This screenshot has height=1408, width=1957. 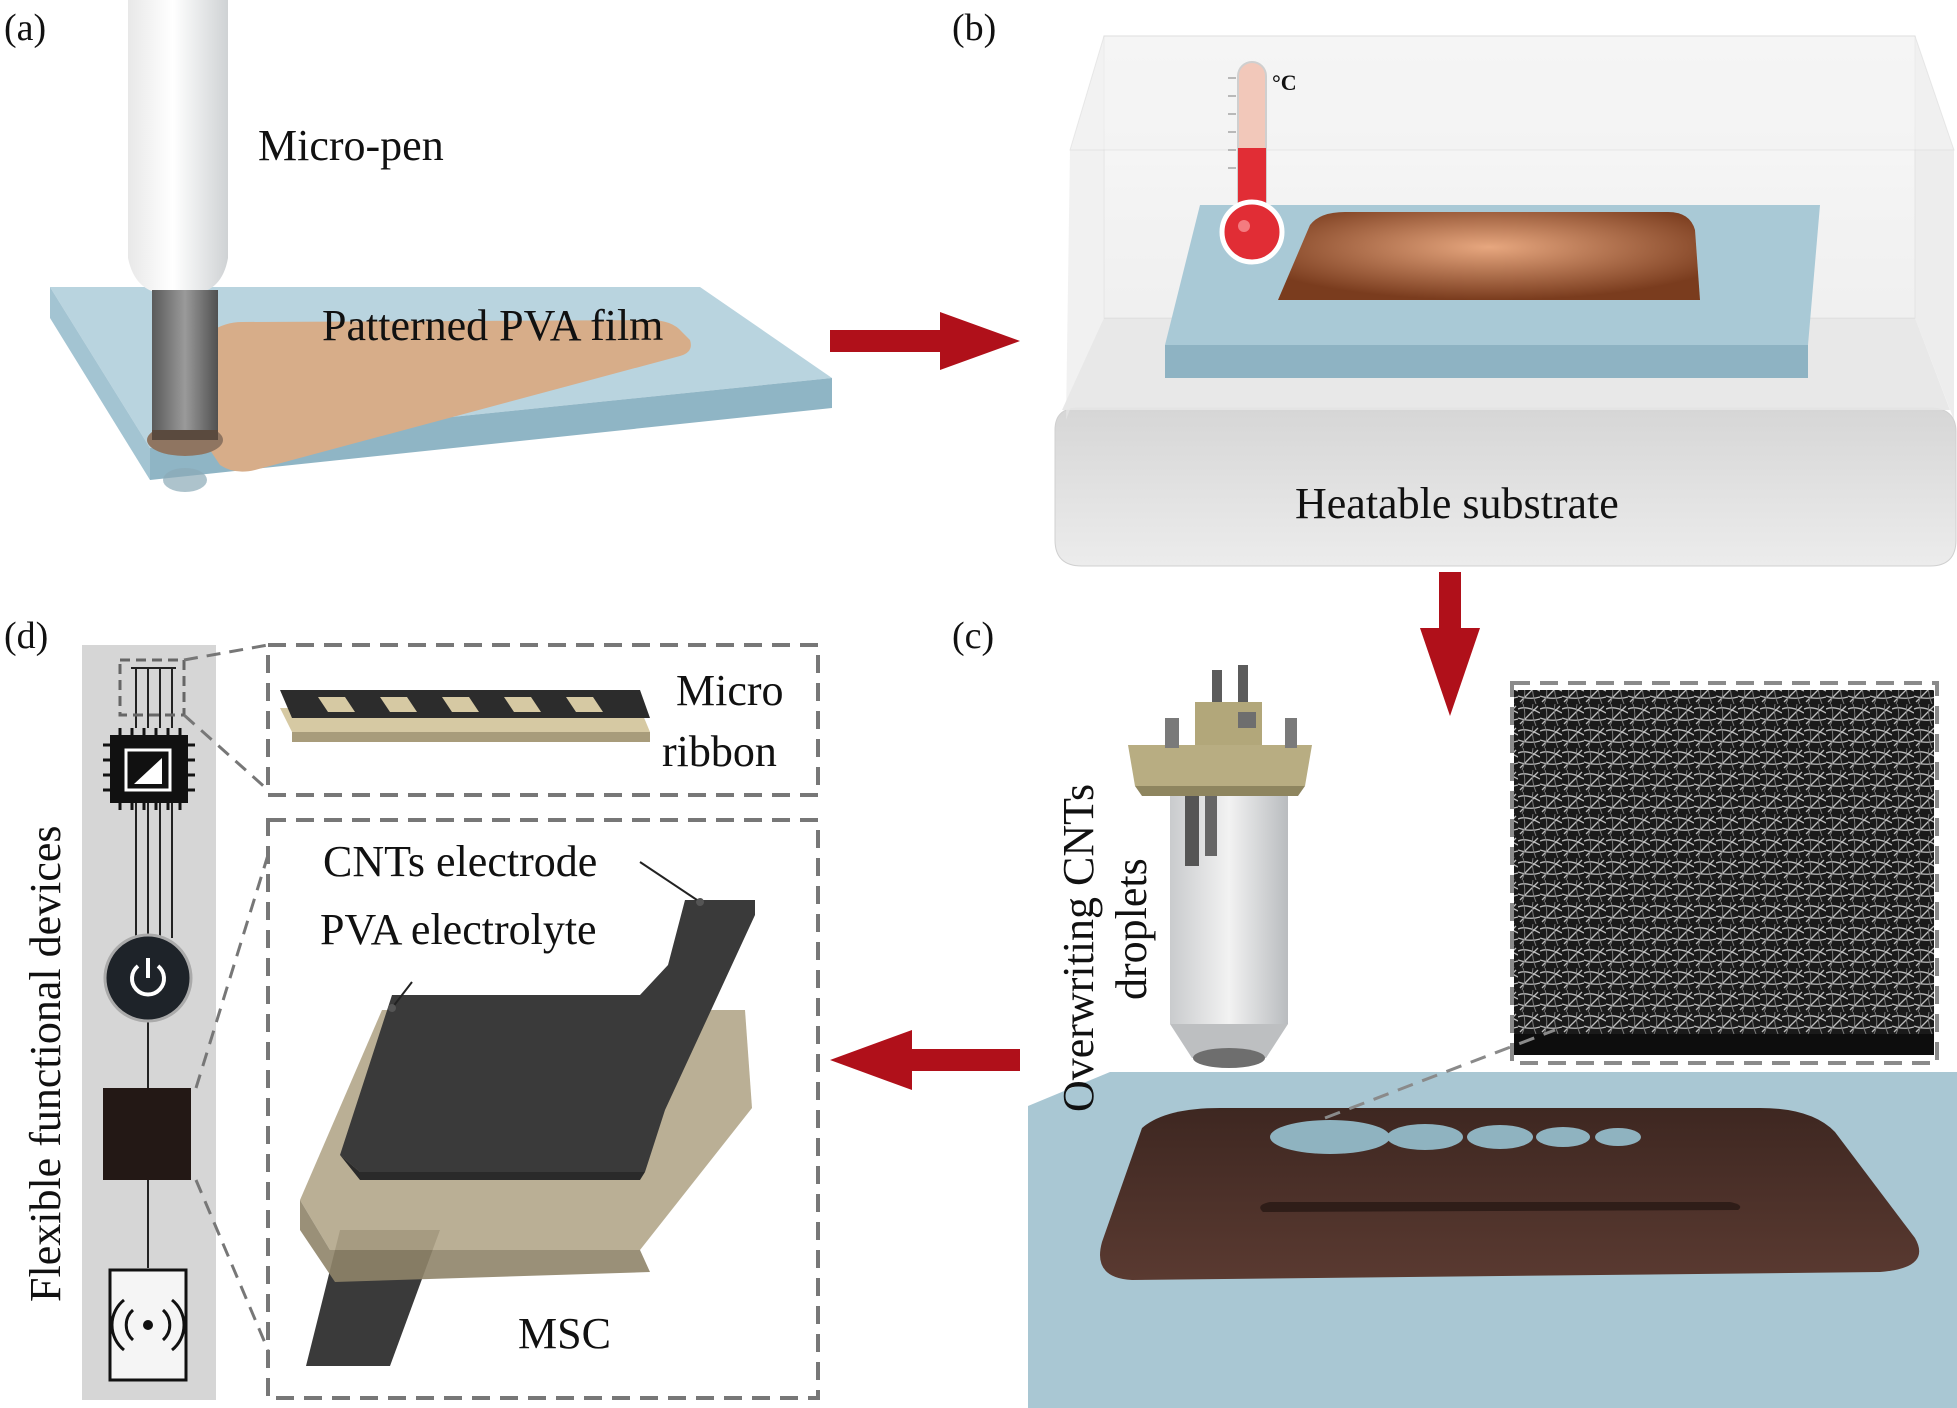 What do you see at coordinates (1489, 256) in the screenshot?
I see `pva-film-heated` at bounding box center [1489, 256].